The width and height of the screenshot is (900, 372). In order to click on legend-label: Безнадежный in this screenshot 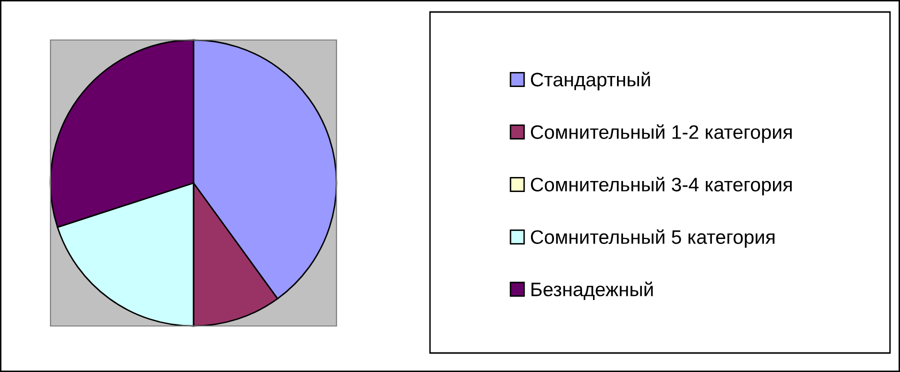, I will do `click(592, 291)`.